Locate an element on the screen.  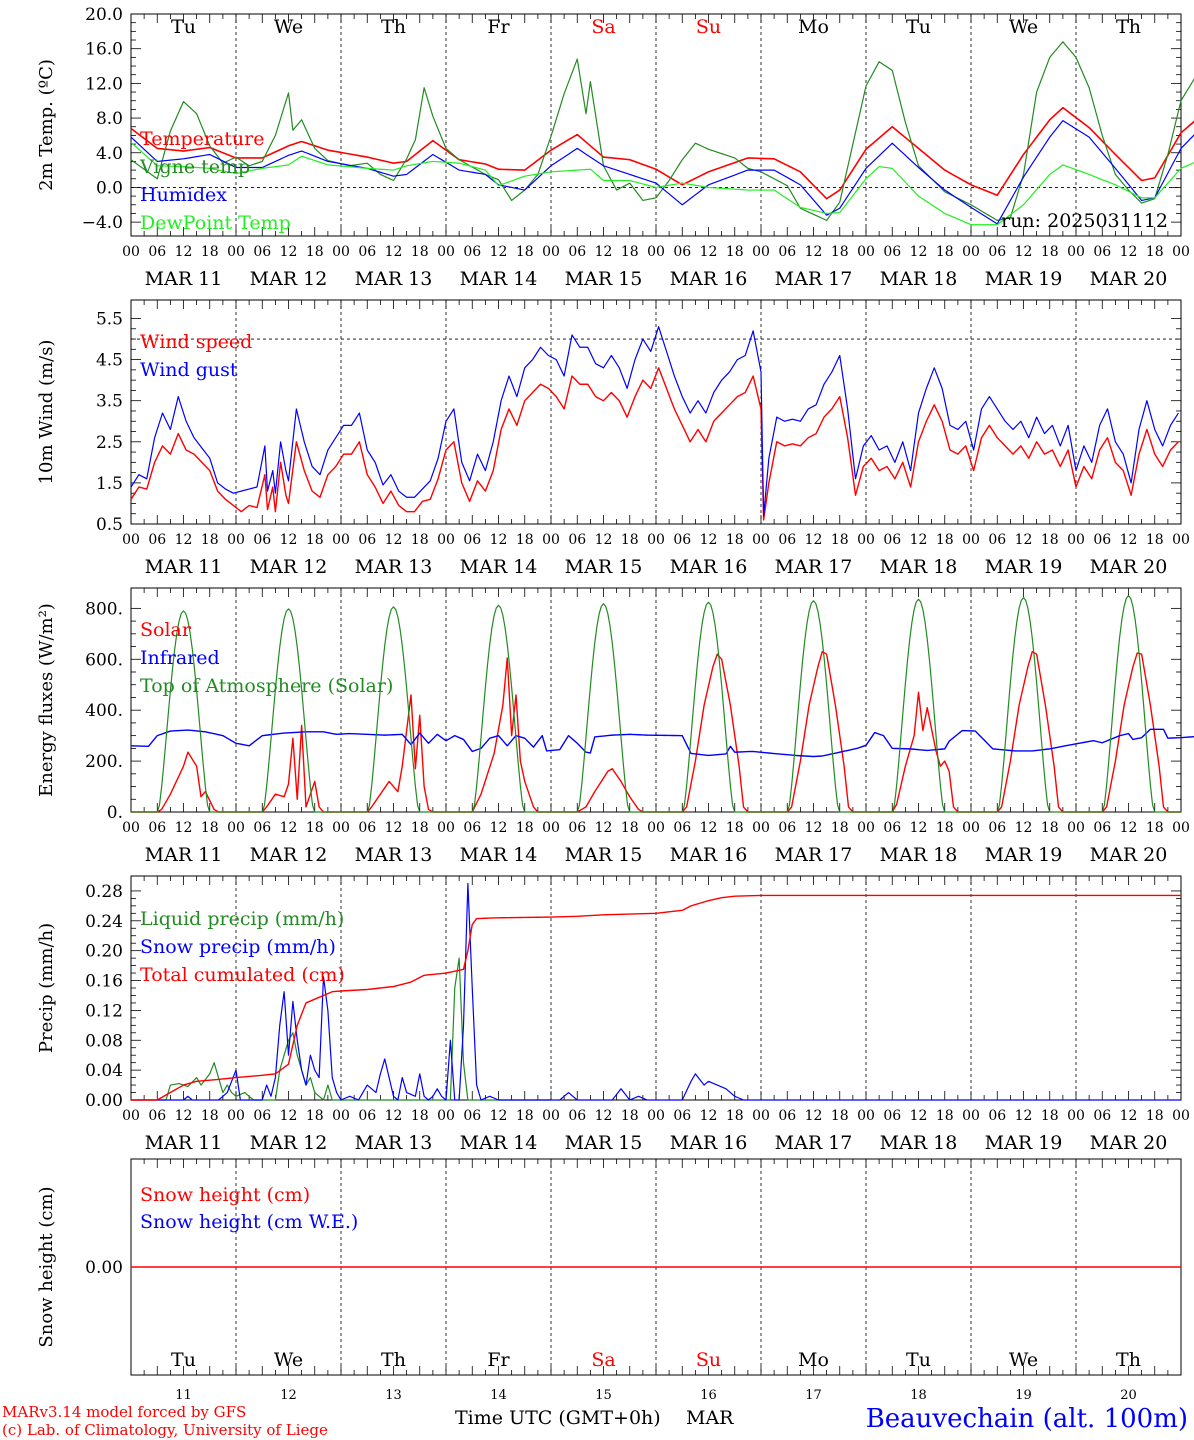
date-label: MAR 15 is located at coordinates (604, 855).